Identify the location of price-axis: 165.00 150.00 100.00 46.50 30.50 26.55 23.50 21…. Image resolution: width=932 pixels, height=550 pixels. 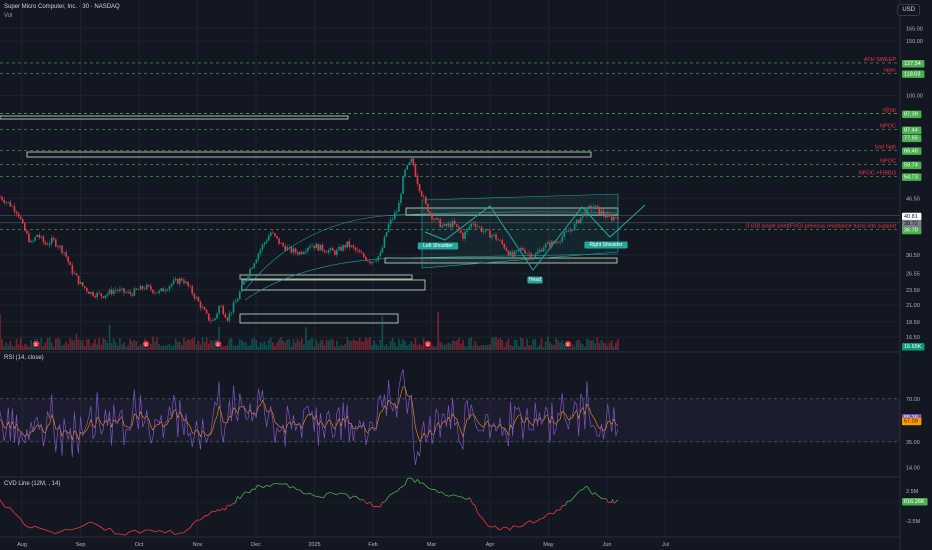
(913, 188).